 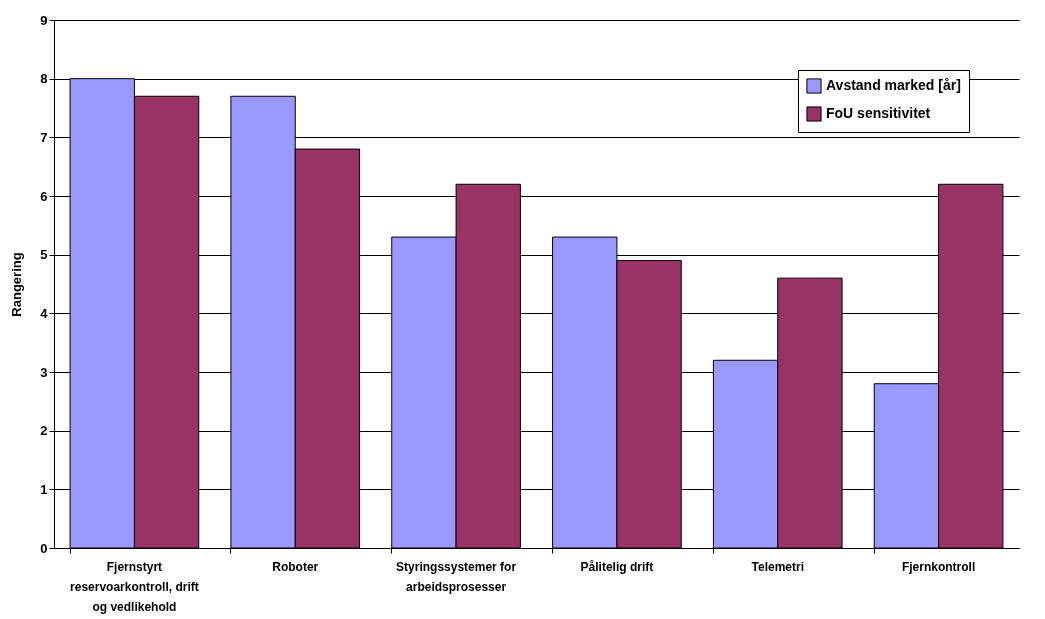 What do you see at coordinates (134, 586) in the screenshot?
I see `x-tick-label: Fjernstyrt reservoarkontroll, drift og vedlikehold` at bounding box center [134, 586].